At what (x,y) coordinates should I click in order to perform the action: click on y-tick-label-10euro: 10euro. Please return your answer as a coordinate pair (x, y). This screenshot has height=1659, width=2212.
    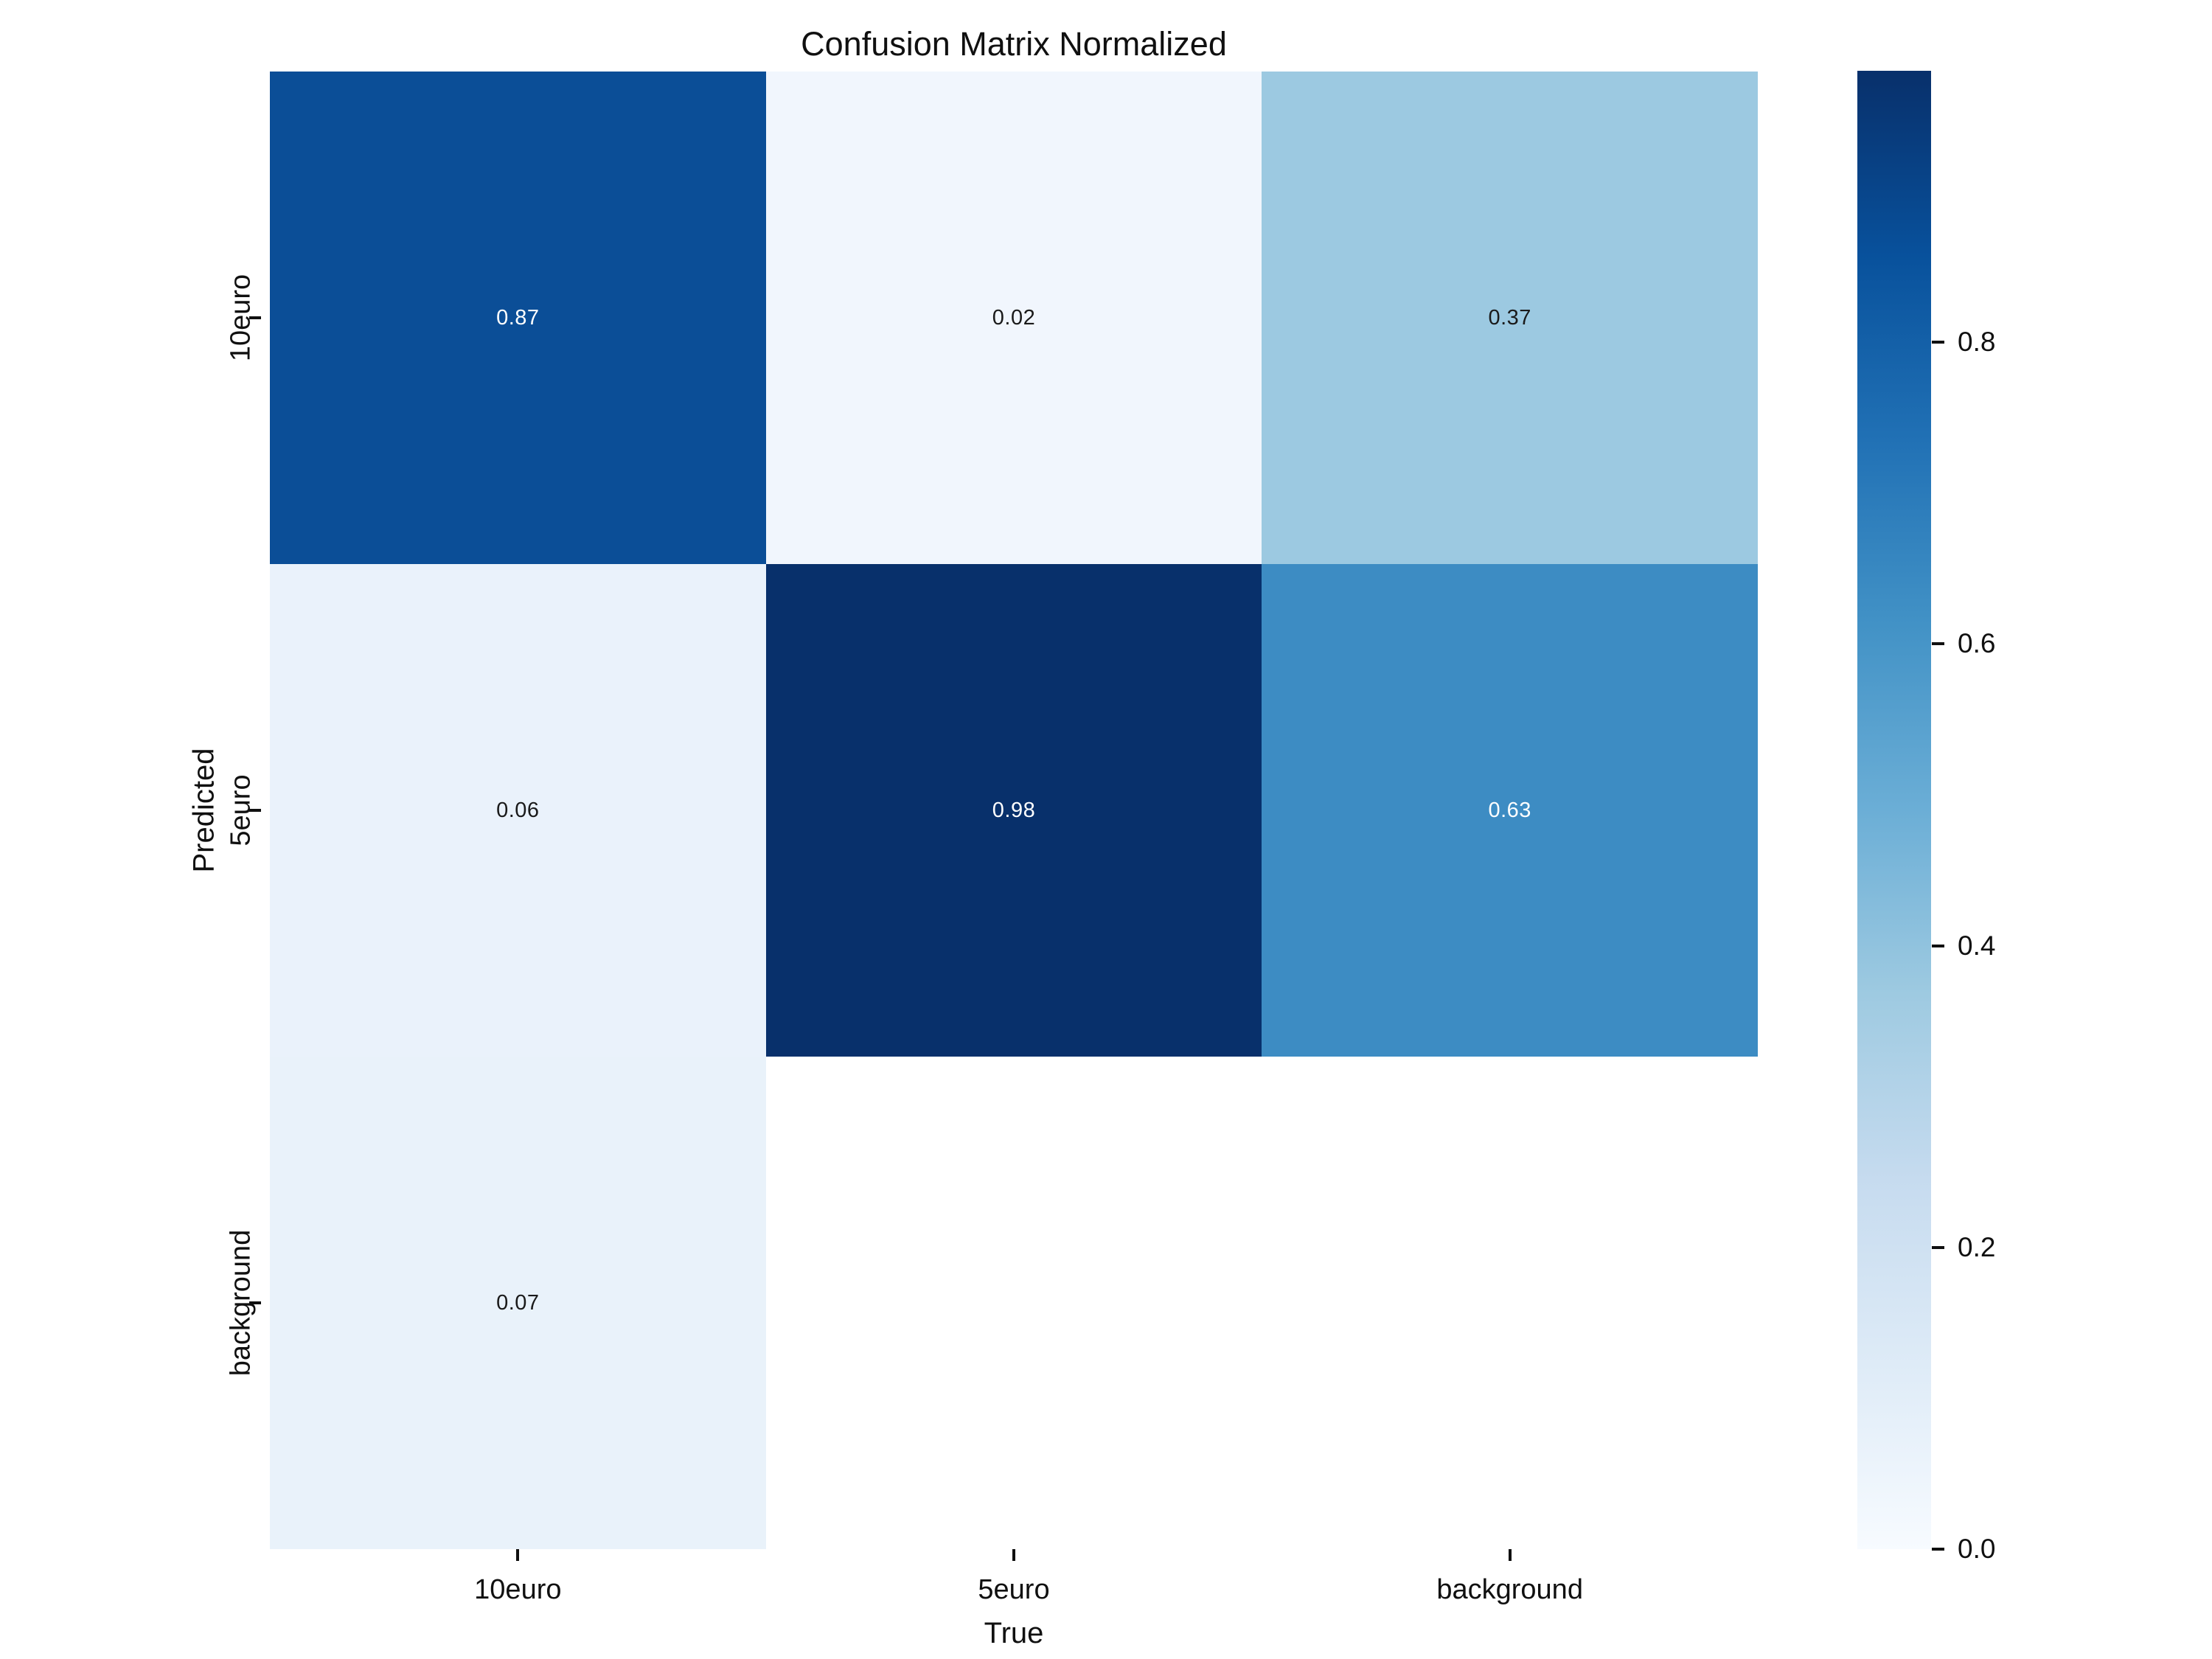
    Looking at the image, I should click on (241, 318).